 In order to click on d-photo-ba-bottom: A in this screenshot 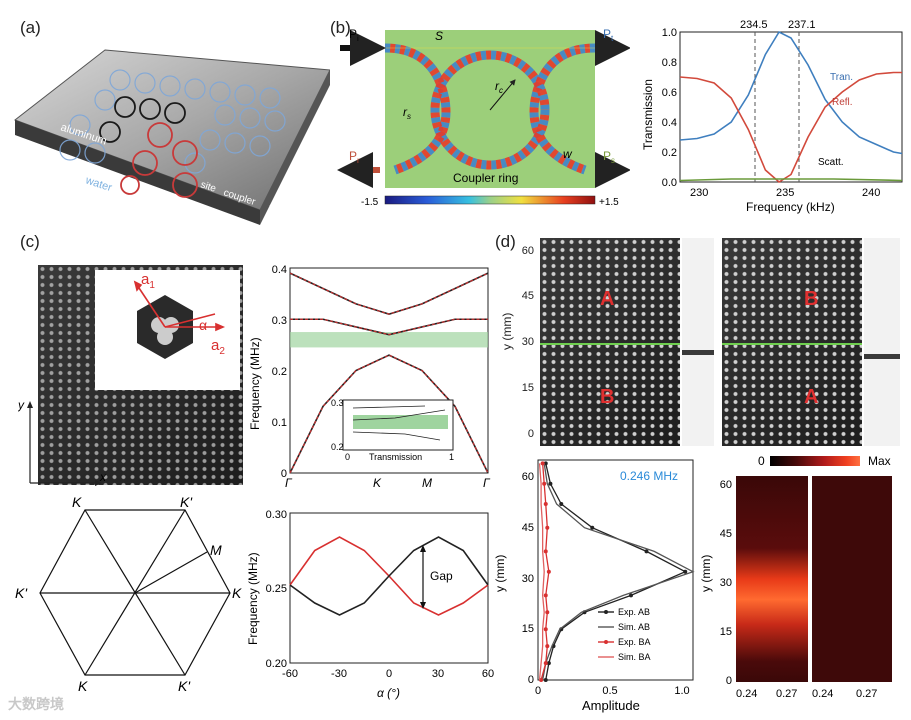, I will do `click(811, 397)`.